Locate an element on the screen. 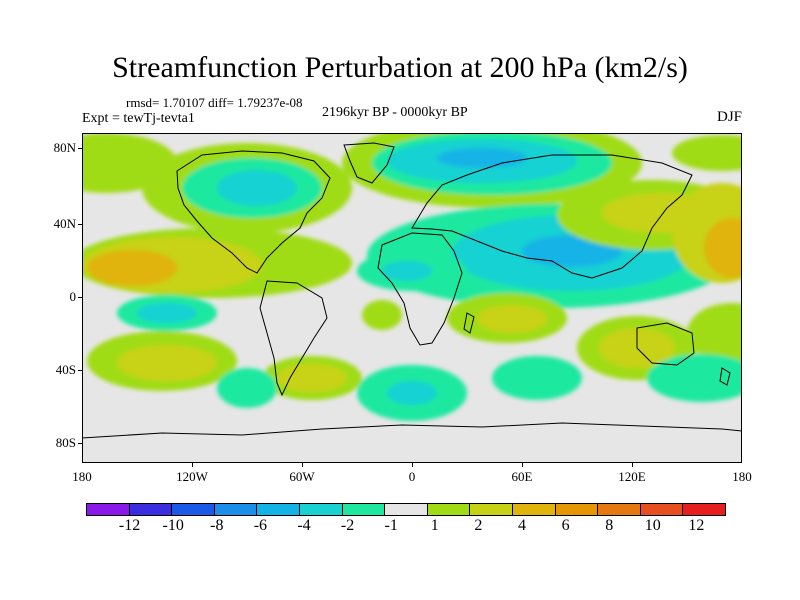  experiment-label: Expt = tewTj-tevta1 is located at coordinates (138, 118).